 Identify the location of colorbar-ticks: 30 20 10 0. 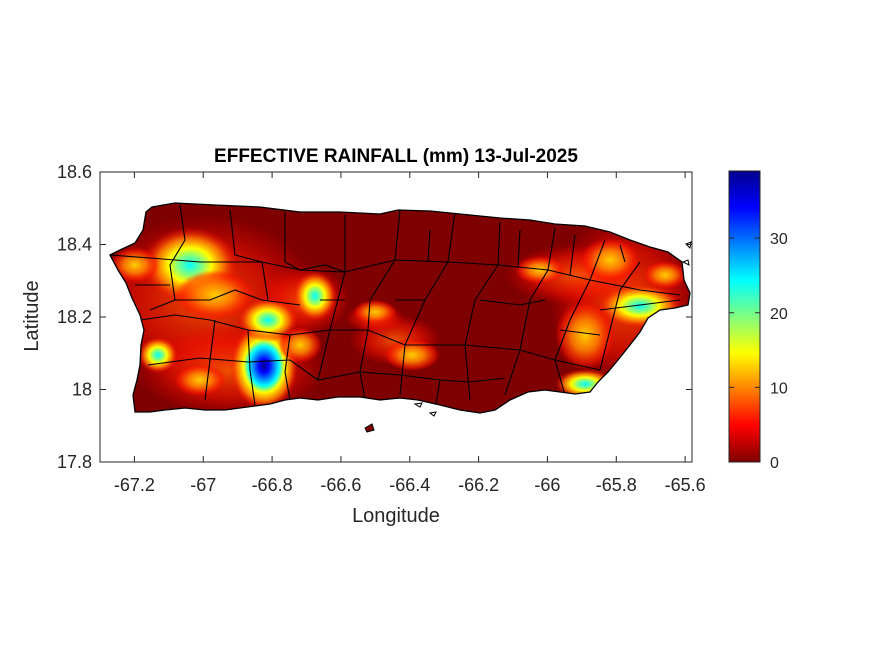
(758, 351).